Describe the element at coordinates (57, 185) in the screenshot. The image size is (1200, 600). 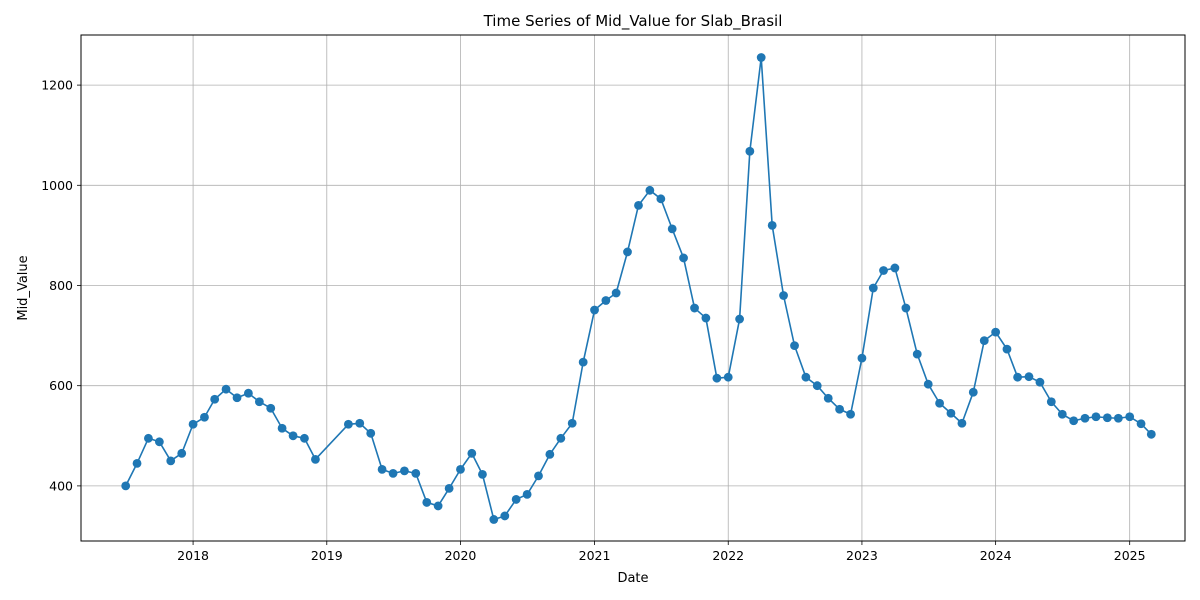
I see `y-tick-label: 1000` at that location.